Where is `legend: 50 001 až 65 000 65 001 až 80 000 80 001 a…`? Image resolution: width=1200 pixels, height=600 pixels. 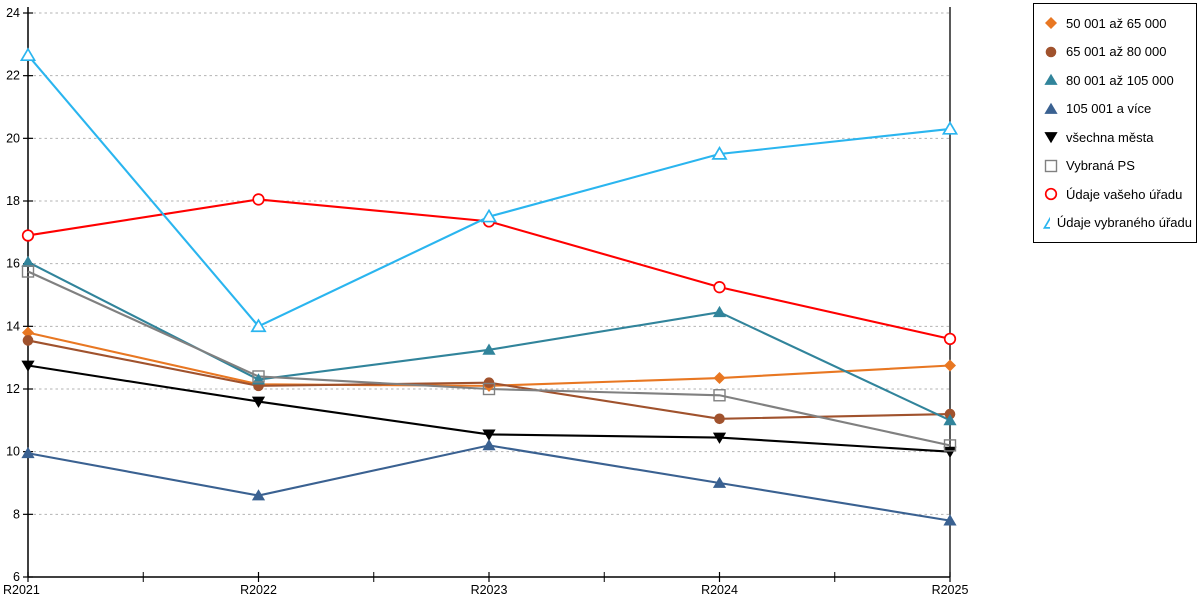 legend: 50 001 až 65 000 65 001 až 80 000 80 001 a… is located at coordinates (1115, 123).